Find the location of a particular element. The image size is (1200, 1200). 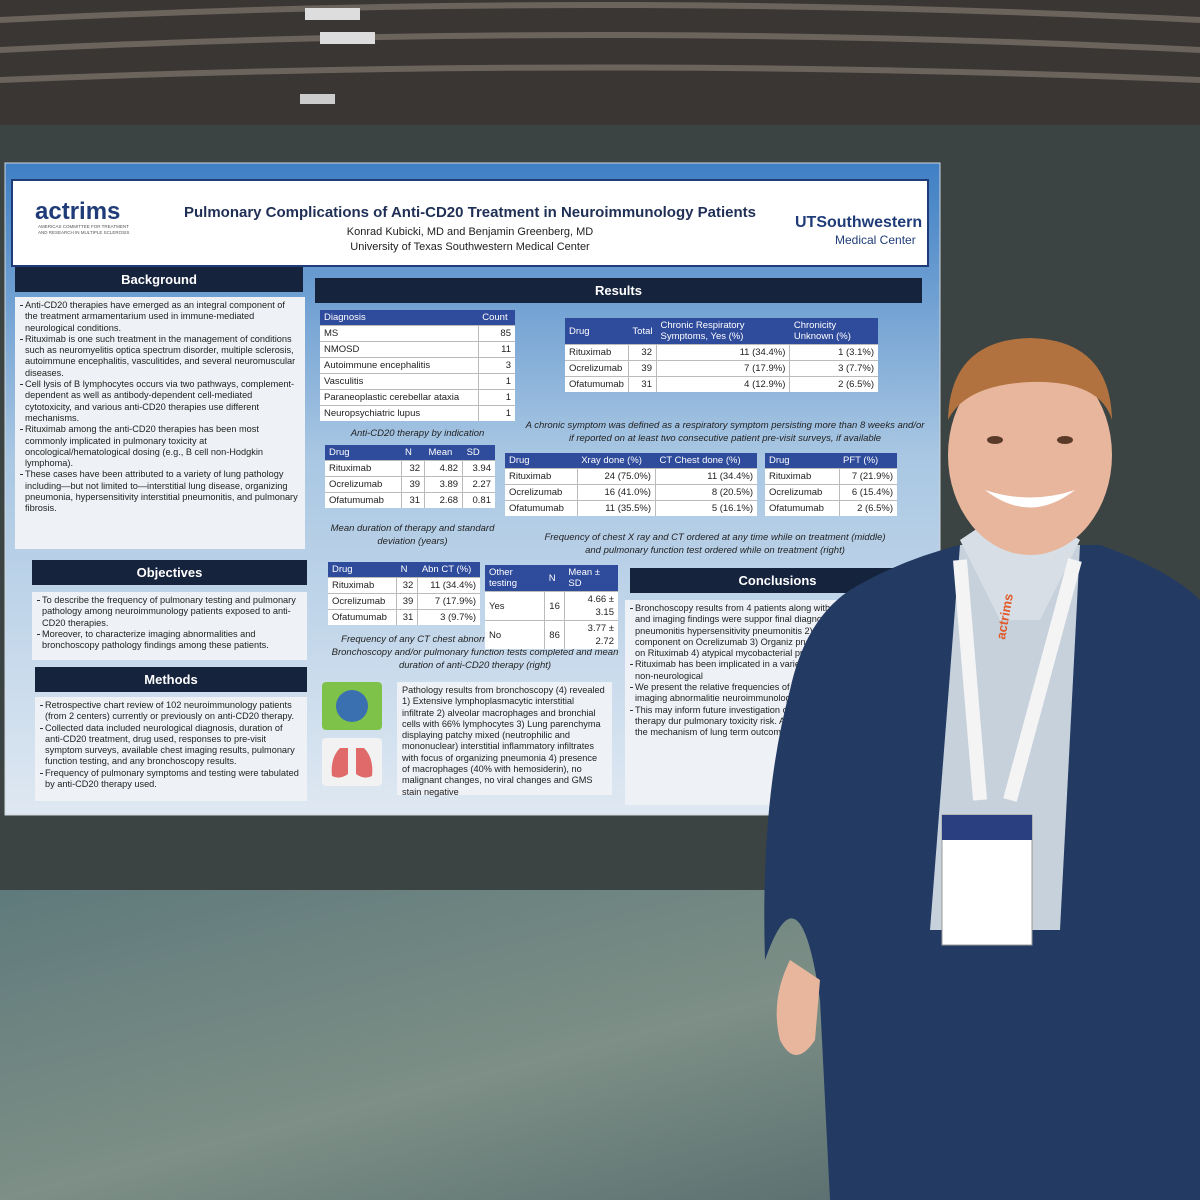

header-cell: Diagnosis is located at coordinates (399, 318).